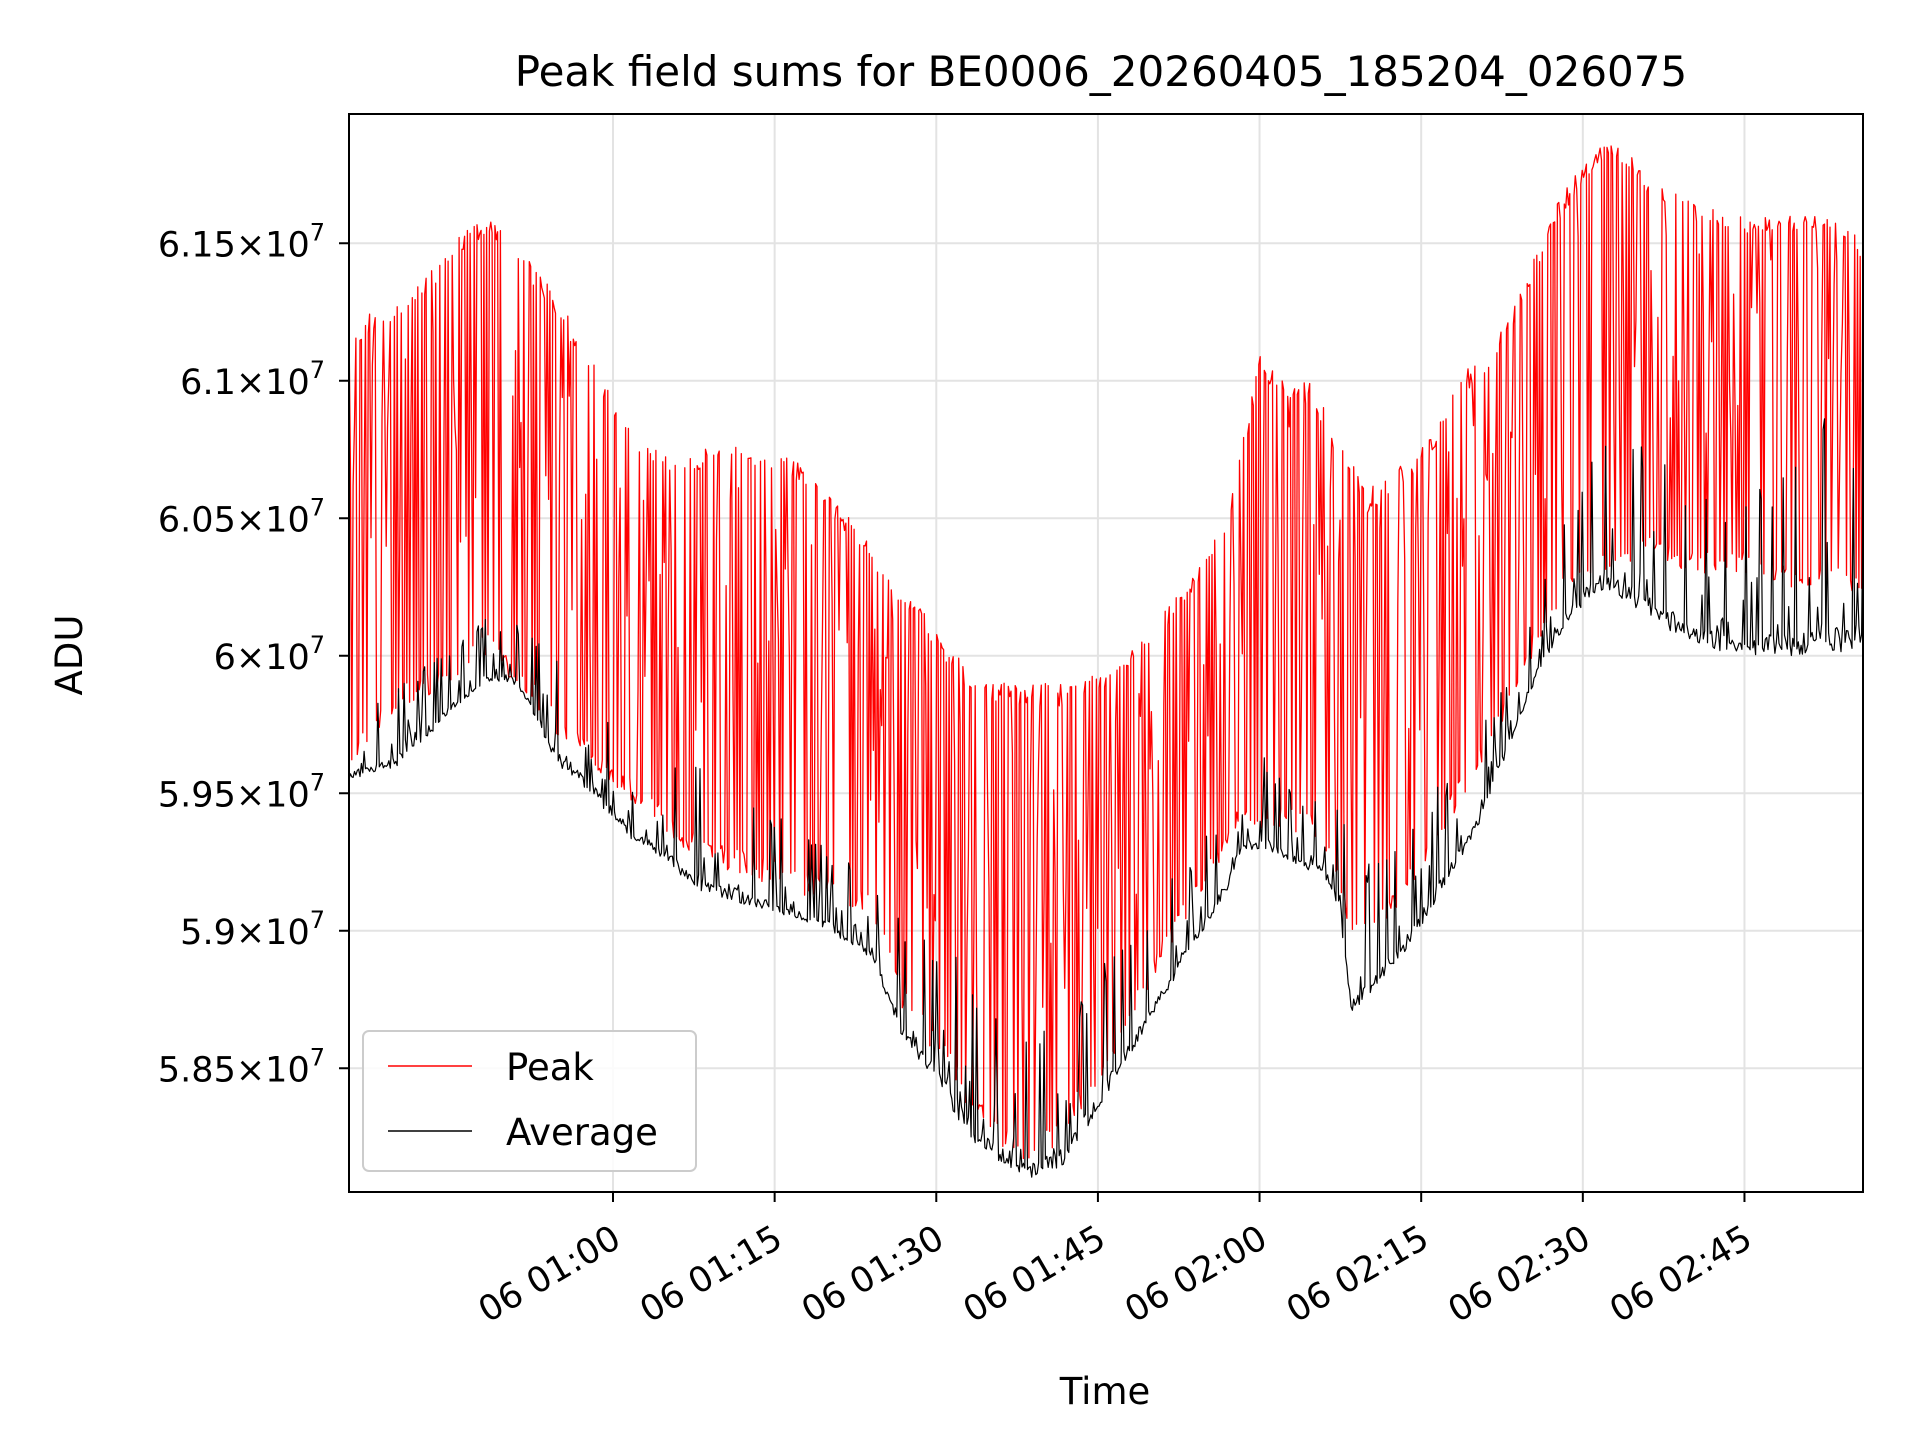 This screenshot has height=1440, width=1920. What do you see at coordinates (225, 658) in the screenshot?
I see `y-tick-mantissa: 6` at bounding box center [225, 658].